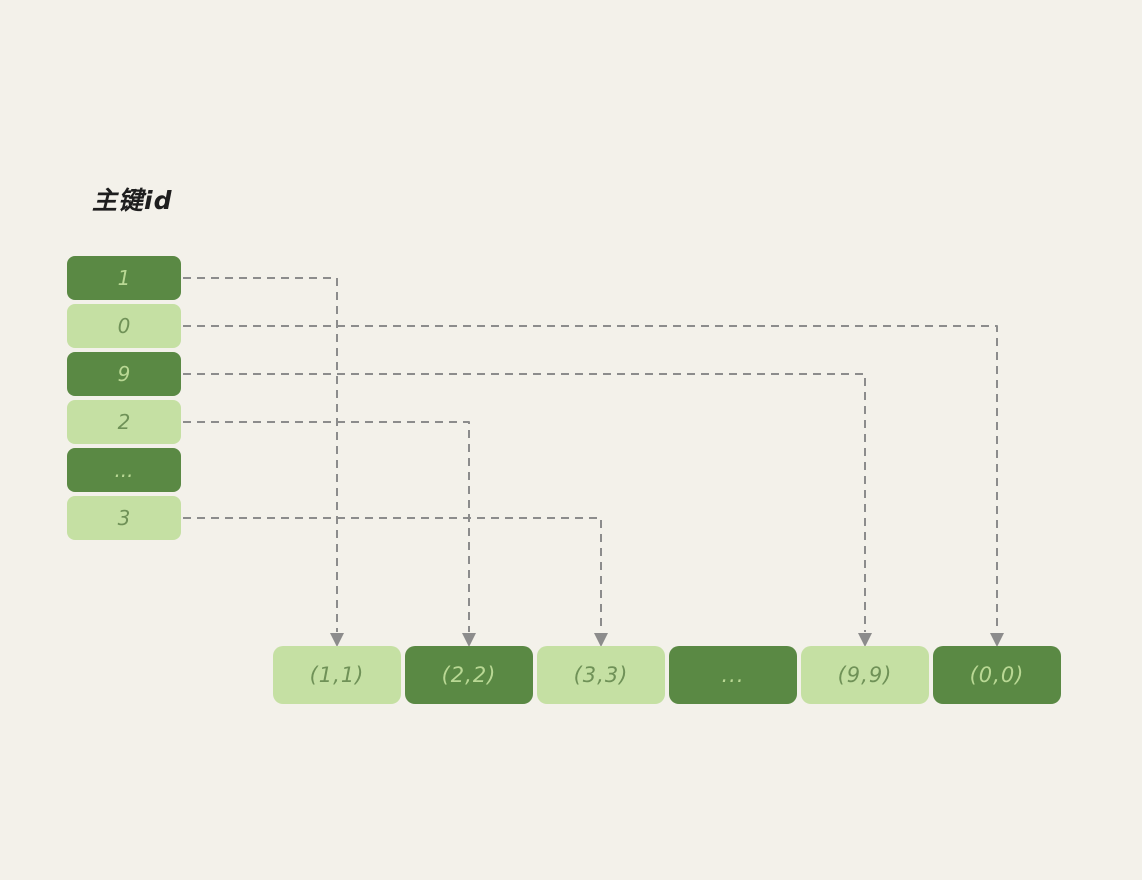  I want to click on id-box-9: 9, so click(124, 374).